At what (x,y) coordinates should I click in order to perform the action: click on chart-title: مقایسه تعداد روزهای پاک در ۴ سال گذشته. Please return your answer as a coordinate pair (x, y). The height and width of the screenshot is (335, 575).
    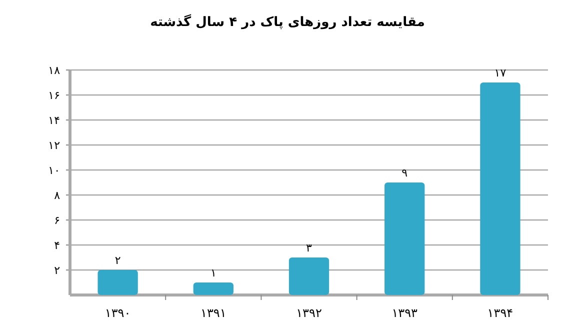
    Looking at the image, I should click on (287, 22).